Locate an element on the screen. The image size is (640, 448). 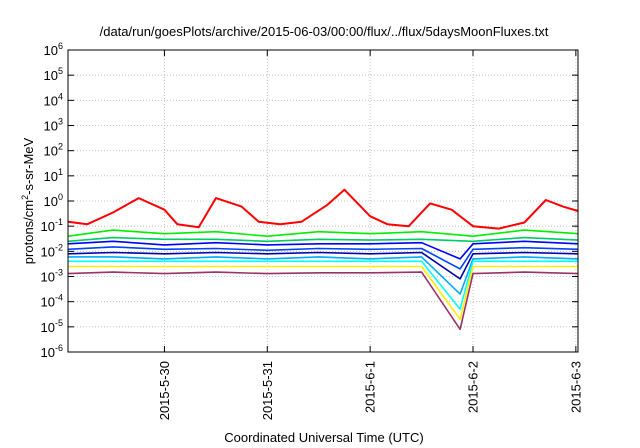
x-tick-label: 2015-5-30 is located at coordinates (164, 390).